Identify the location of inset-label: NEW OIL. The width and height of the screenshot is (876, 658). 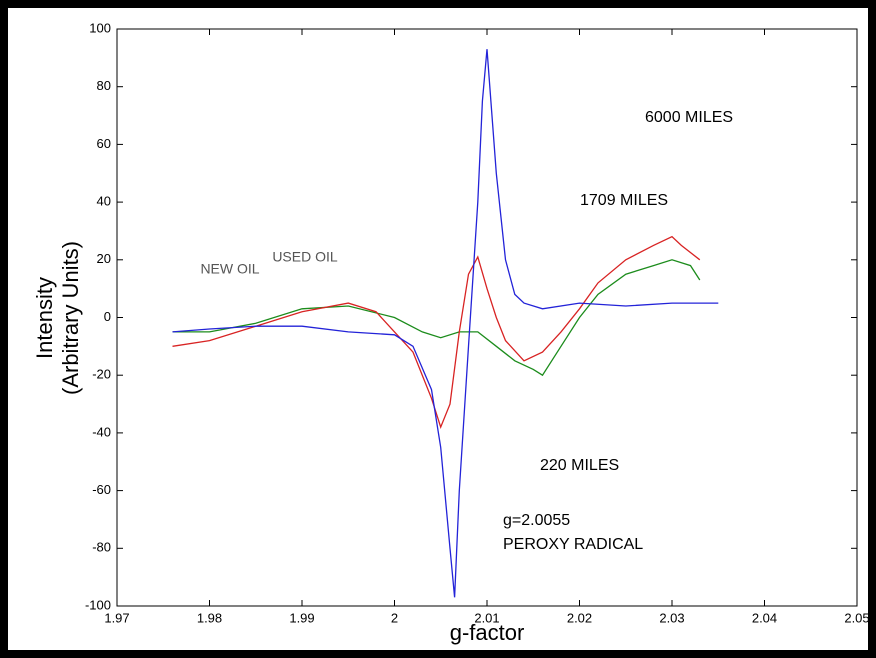
(229, 269).